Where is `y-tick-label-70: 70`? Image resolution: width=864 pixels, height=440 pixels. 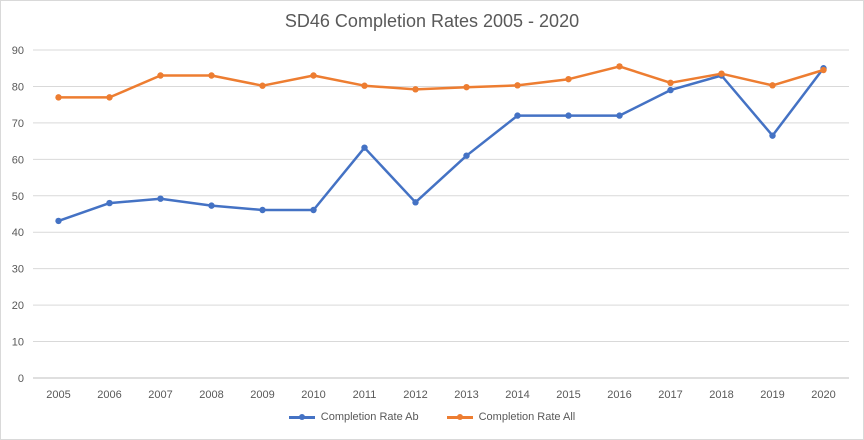
y-tick-label-70: 70 is located at coordinates (18, 124).